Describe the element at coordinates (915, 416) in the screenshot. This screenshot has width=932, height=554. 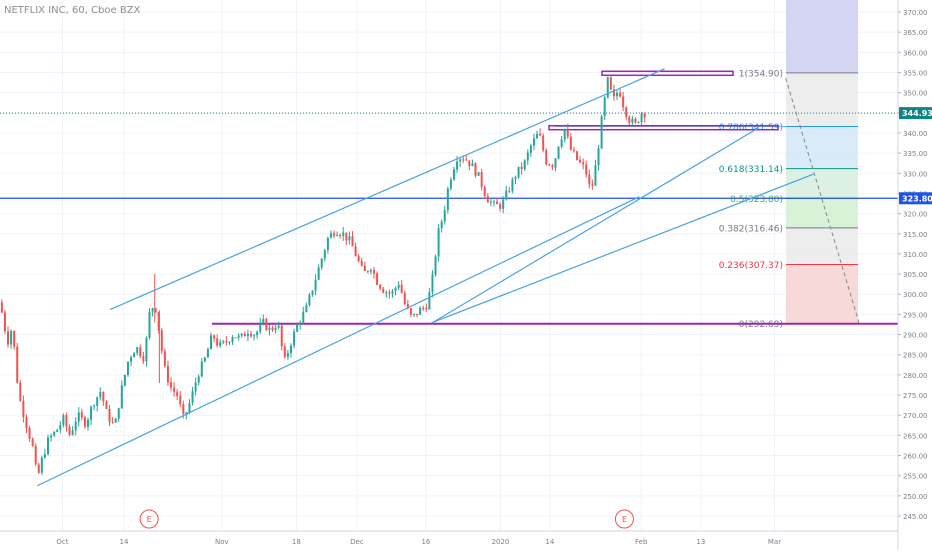
I see `price-tick-label: 270.00` at that location.